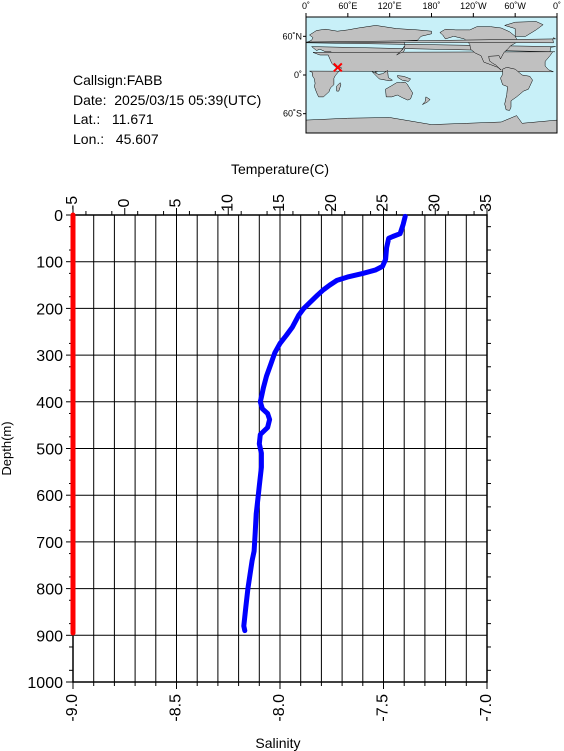  Describe the element at coordinates (515, 6) in the screenshot. I see `map-lon-label: 60˚W` at that location.